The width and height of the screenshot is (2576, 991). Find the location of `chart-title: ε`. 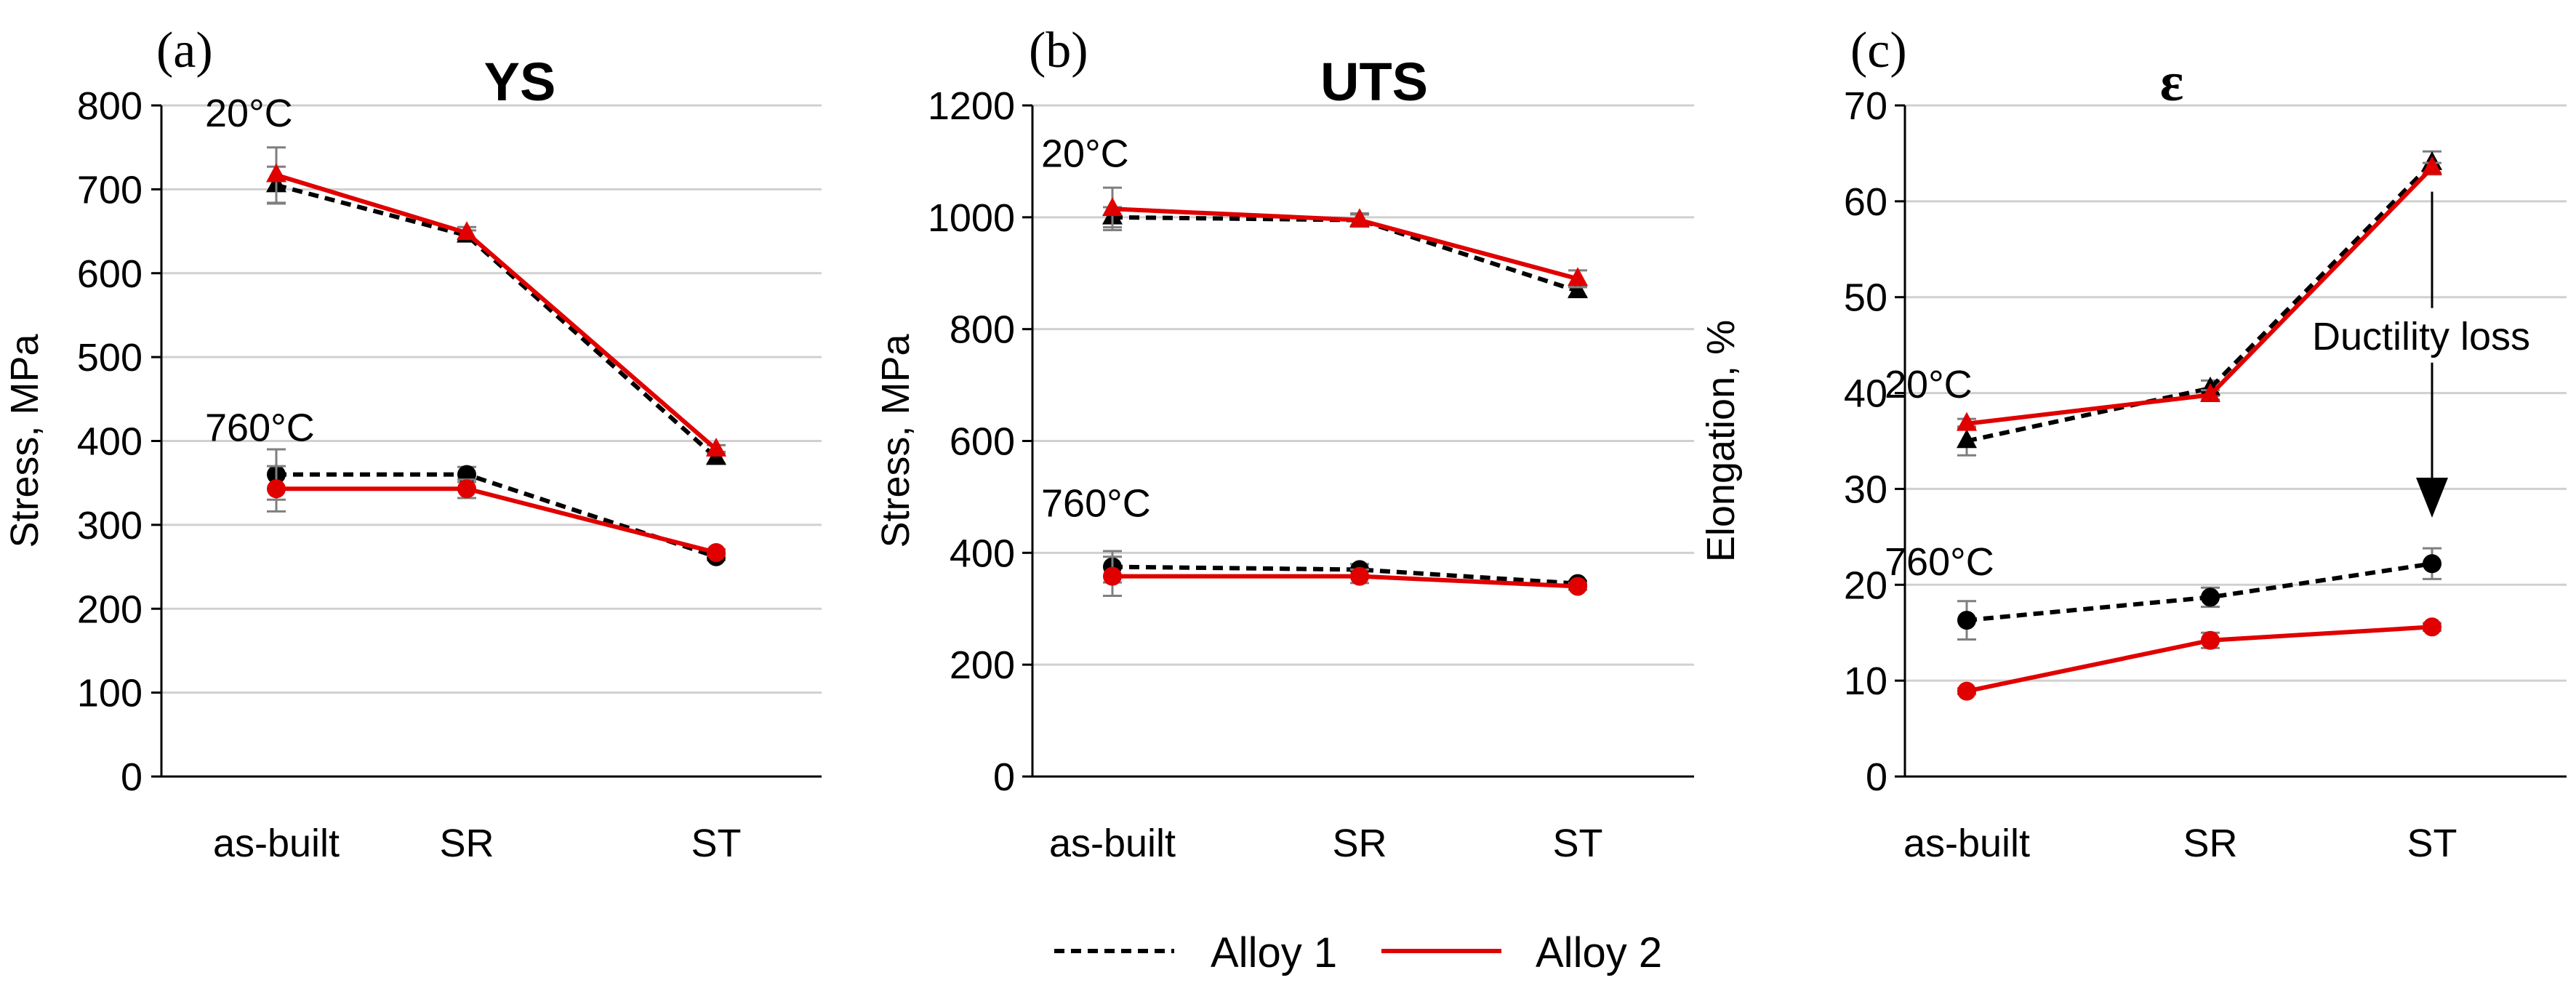

chart-title: ε is located at coordinates (2171, 82).